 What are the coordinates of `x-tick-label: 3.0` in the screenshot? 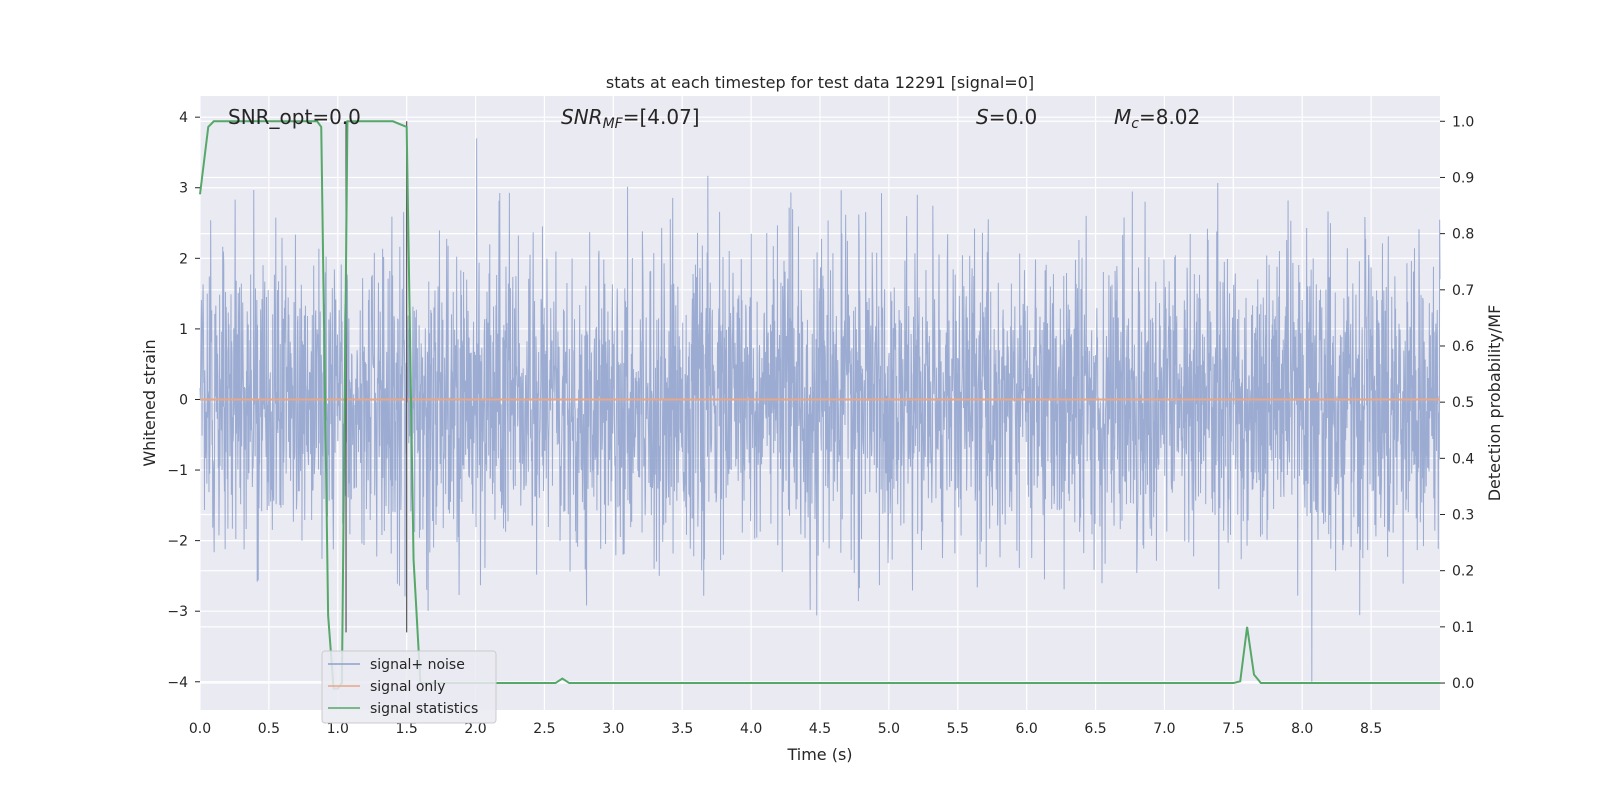 It's located at (613, 729).